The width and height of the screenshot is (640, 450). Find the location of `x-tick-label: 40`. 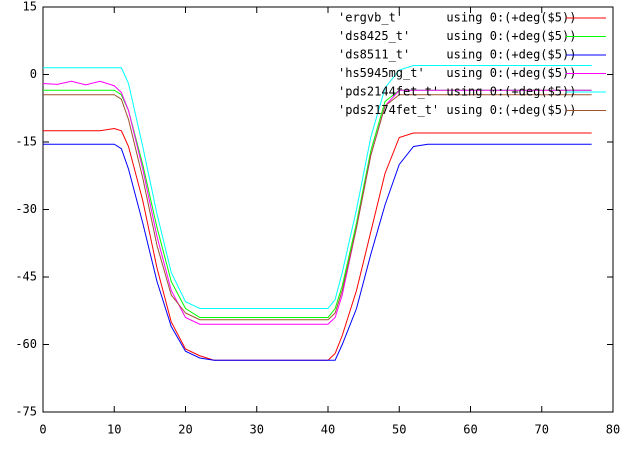

x-tick-label: 40 is located at coordinates (328, 430).